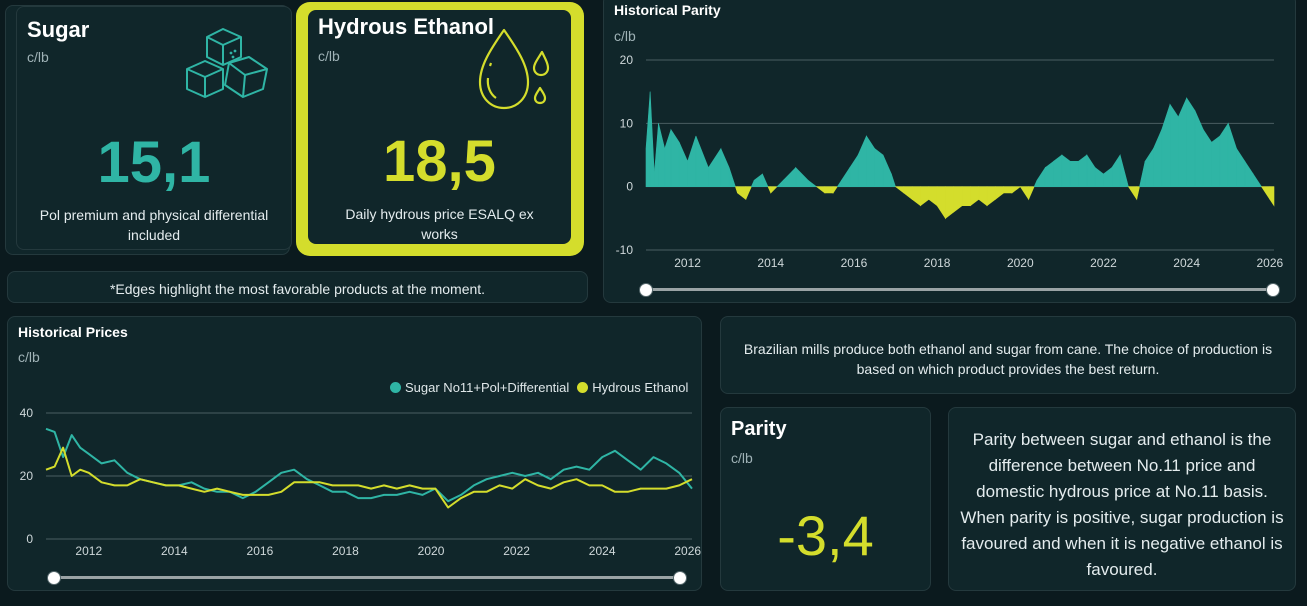 Image resolution: width=1307 pixels, height=606 pixels. I want to click on prices-chart-unit: c/lb, so click(29, 357).